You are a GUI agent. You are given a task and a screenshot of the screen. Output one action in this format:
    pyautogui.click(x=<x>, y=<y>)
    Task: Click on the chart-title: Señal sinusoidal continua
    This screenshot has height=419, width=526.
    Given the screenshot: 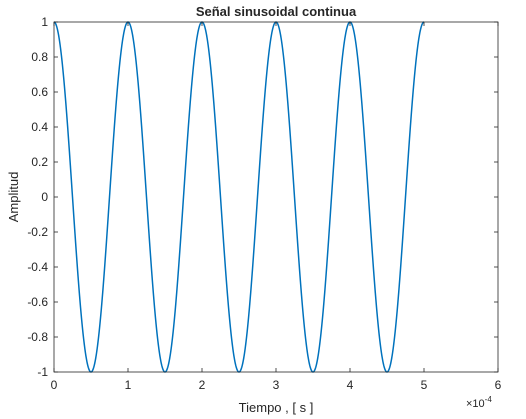 What is the action you would take?
    pyautogui.click(x=276, y=11)
    